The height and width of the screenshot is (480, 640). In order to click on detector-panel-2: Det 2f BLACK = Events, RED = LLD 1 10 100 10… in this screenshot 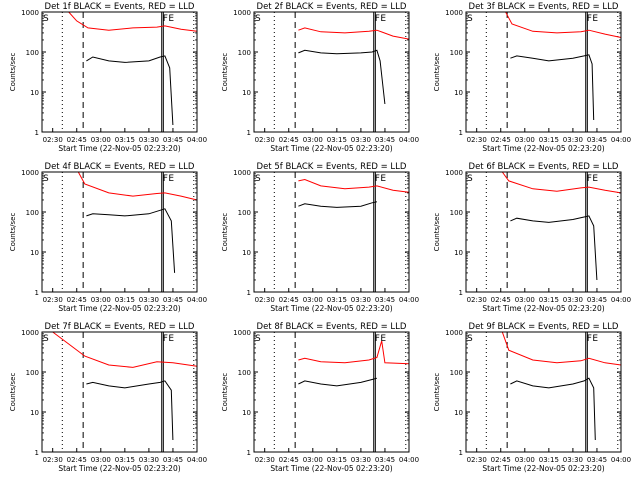, I will do `click(320, 77)`.